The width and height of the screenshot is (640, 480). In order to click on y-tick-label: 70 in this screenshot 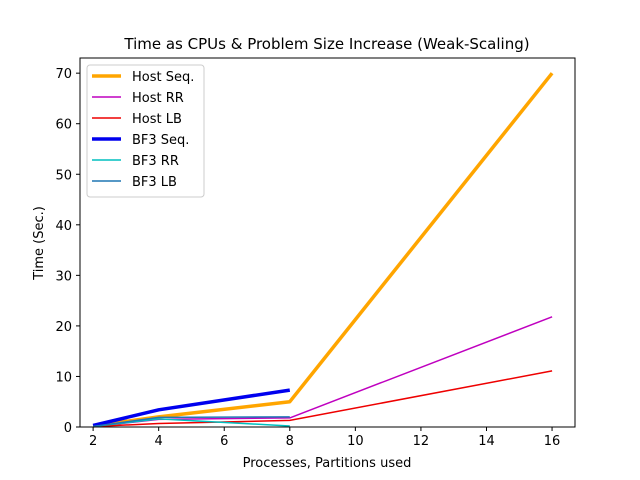, I will do `click(63, 74)`.